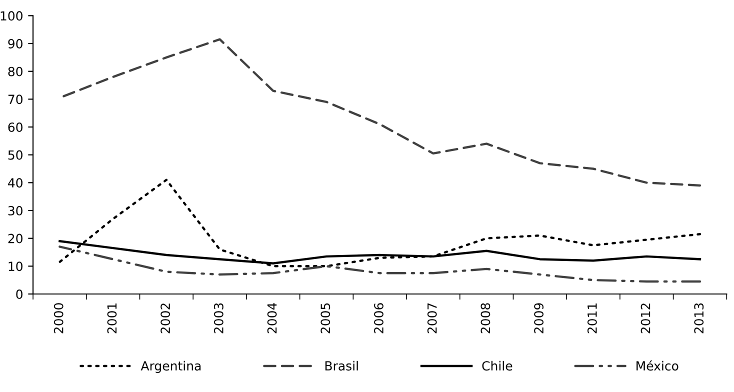  What do you see at coordinates (539, 318) in the screenshot?
I see `x-tick-label: 2009` at bounding box center [539, 318].